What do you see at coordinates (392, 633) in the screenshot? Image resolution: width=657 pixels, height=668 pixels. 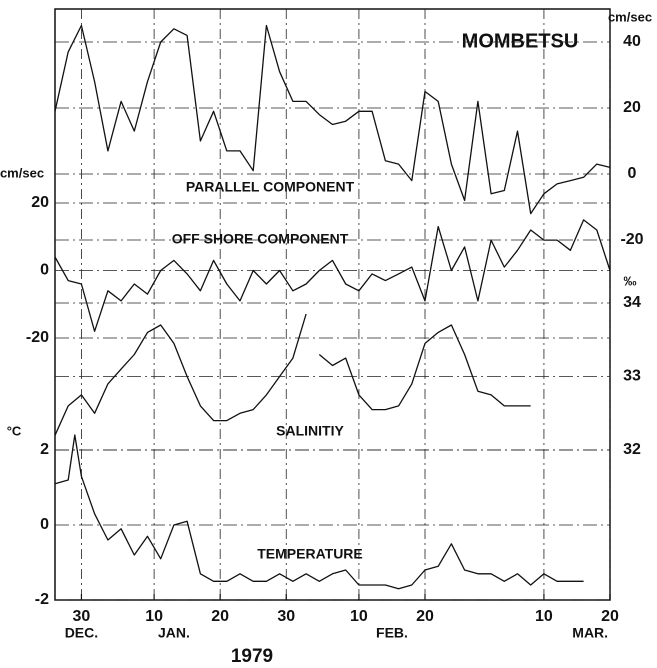 I see `month-label: FEB.` at bounding box center [392, 633].